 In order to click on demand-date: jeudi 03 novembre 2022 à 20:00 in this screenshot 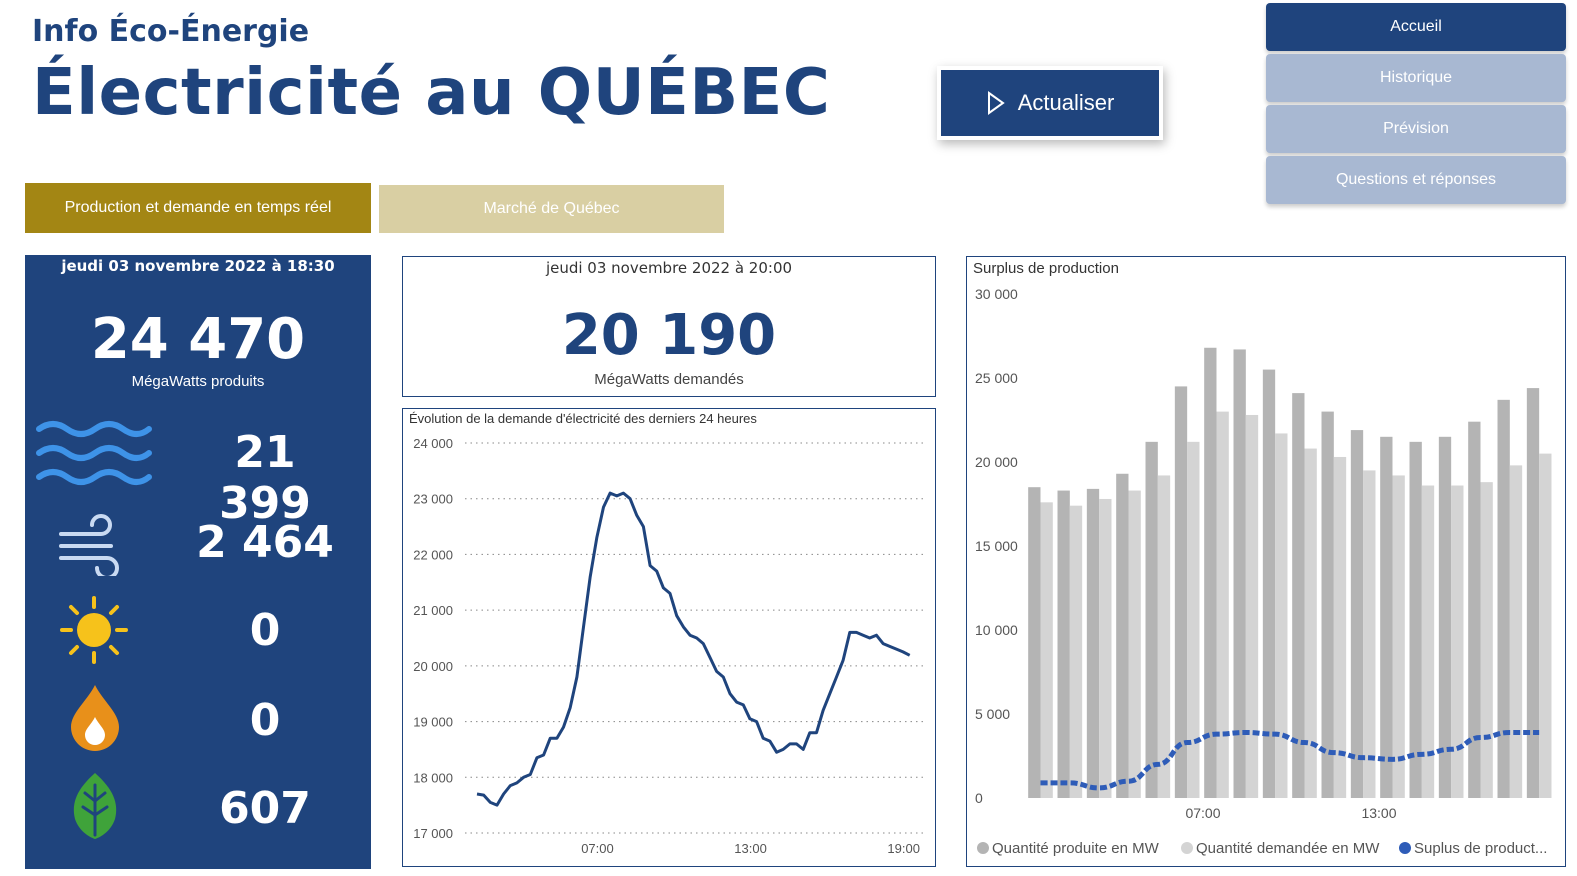, I will do `click(669, 268)`.